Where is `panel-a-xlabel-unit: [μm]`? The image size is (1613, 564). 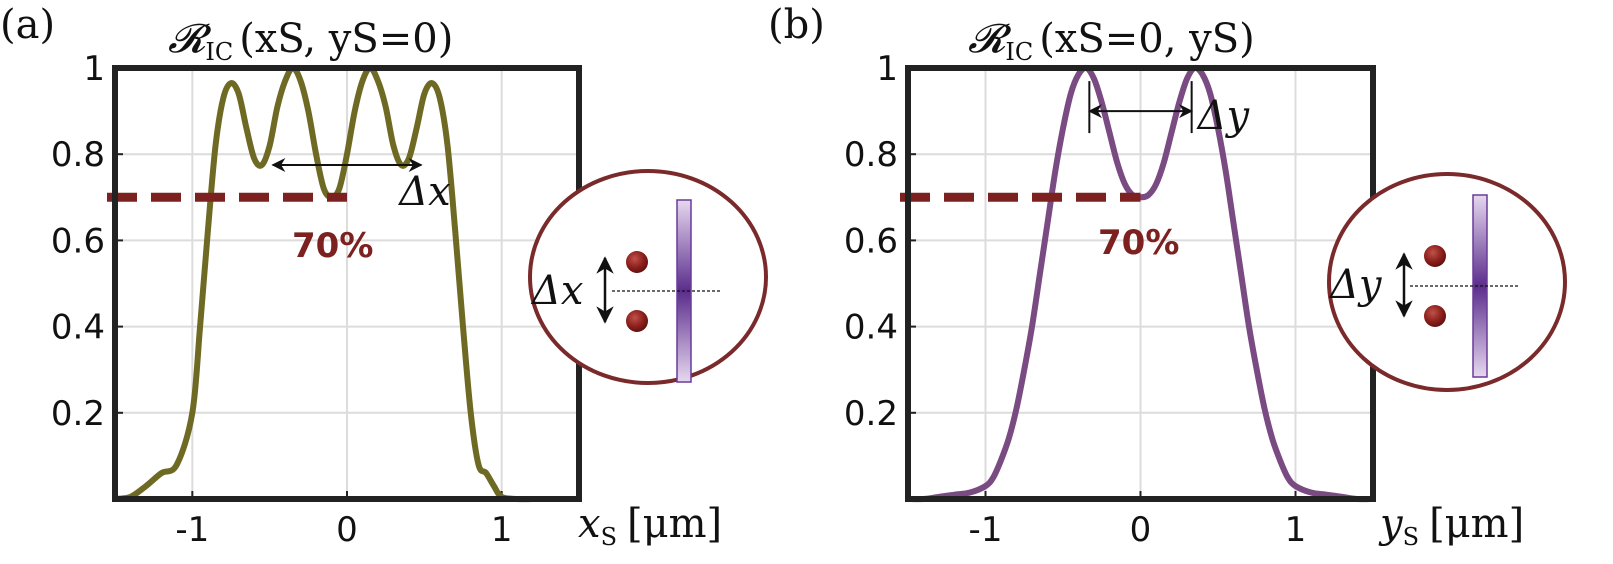
panel-a-xlabel-unit: [μm] is located at coordinates (674, 524).